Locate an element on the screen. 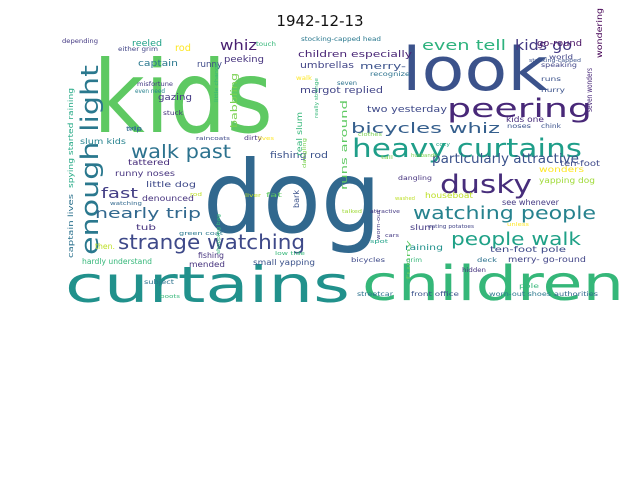 The height and width of the screenshot is (480, 640). cloud-word: bark is located at coordinates (296, 199).